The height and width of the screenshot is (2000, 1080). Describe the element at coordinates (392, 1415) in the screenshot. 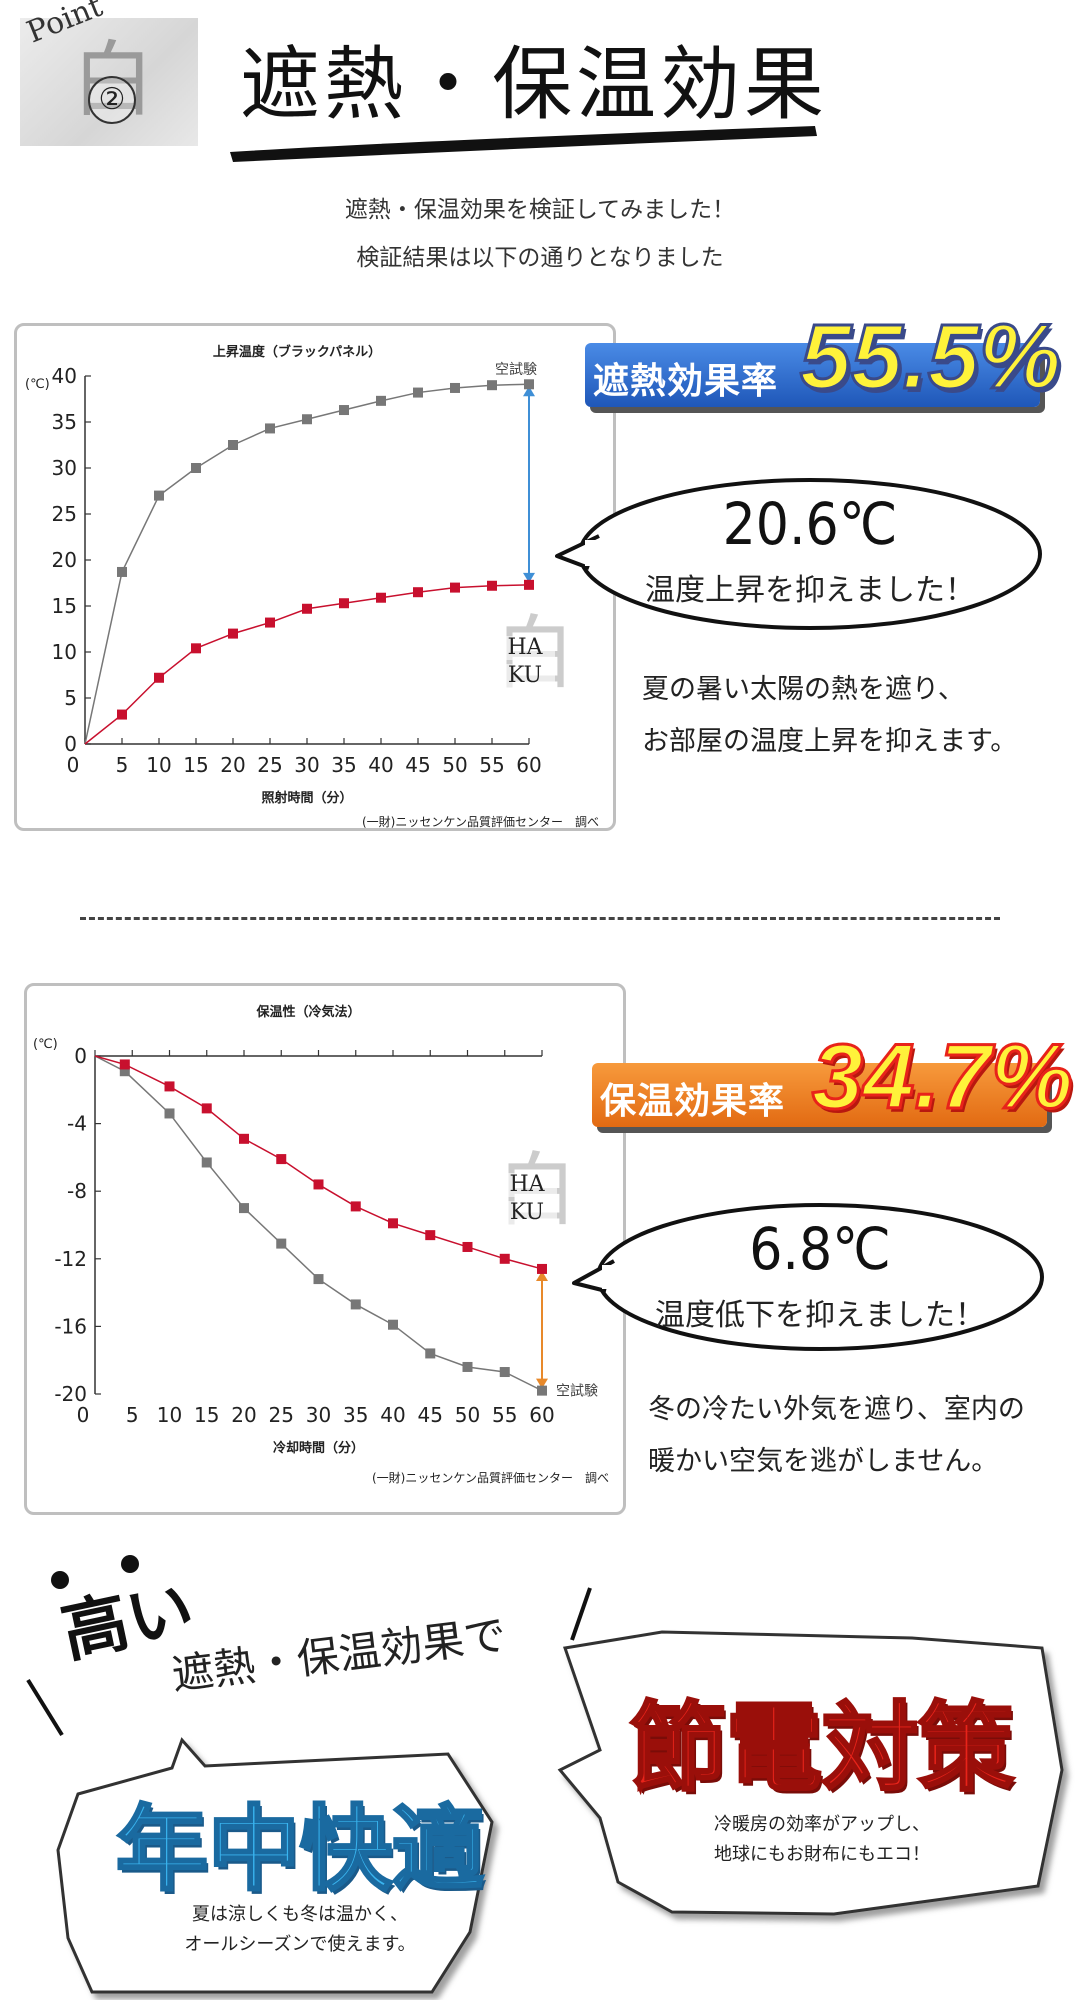

I see `x-tick-label: 40` at that location.